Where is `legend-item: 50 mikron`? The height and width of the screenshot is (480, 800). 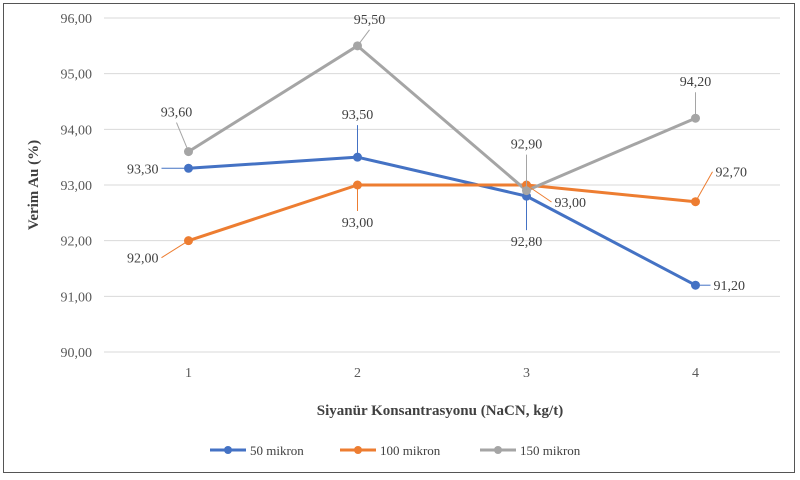
legend-item: 50 mikron is located at coordinates (257, 450).